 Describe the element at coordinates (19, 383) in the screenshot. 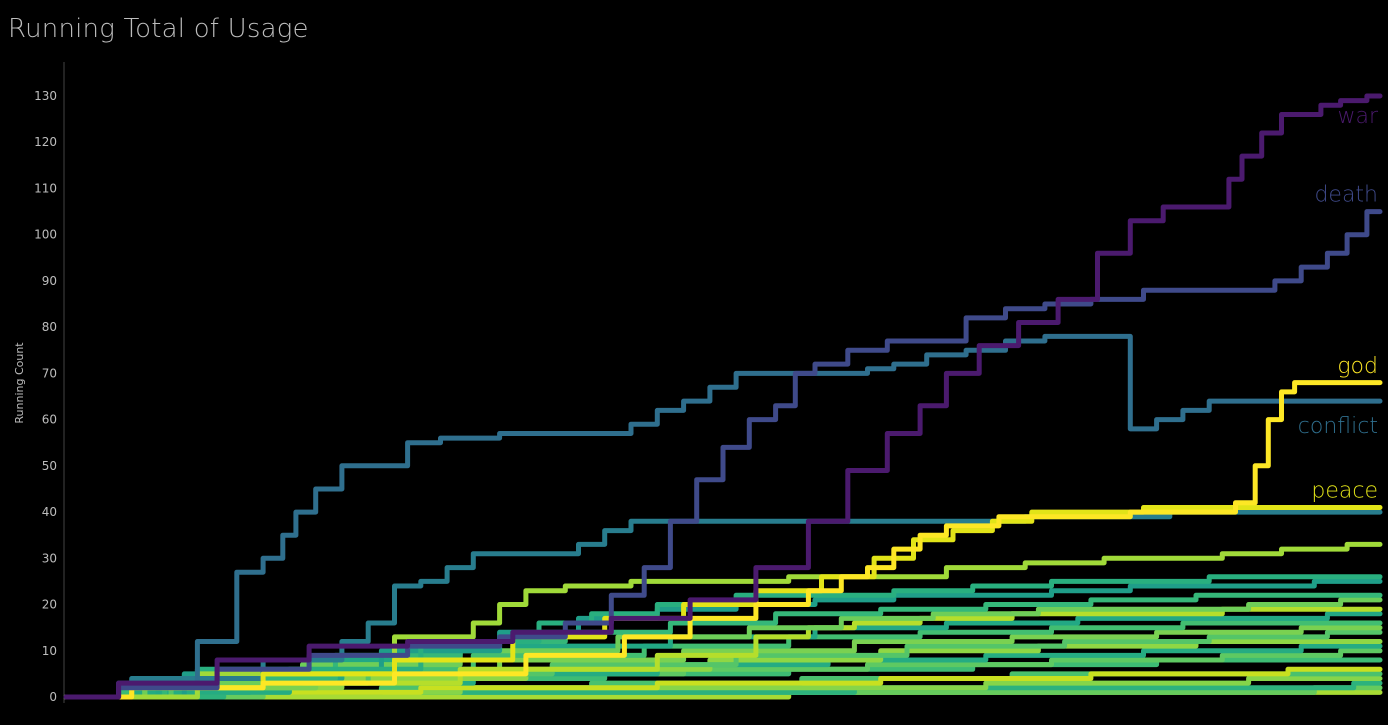

I see `y-axis-label: Running Count` at that location.